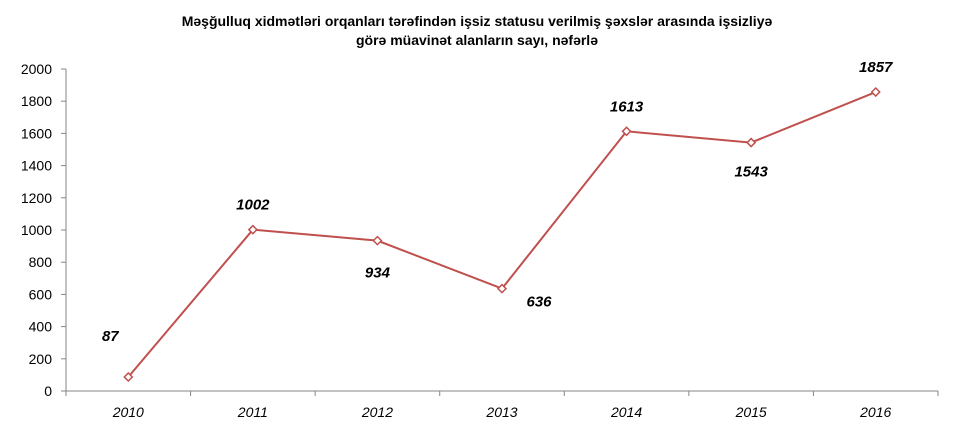  What do you see at coordinates (751, 172) in the screenshot?
I see `data-label: 1543` at bounding box center [751, 172].